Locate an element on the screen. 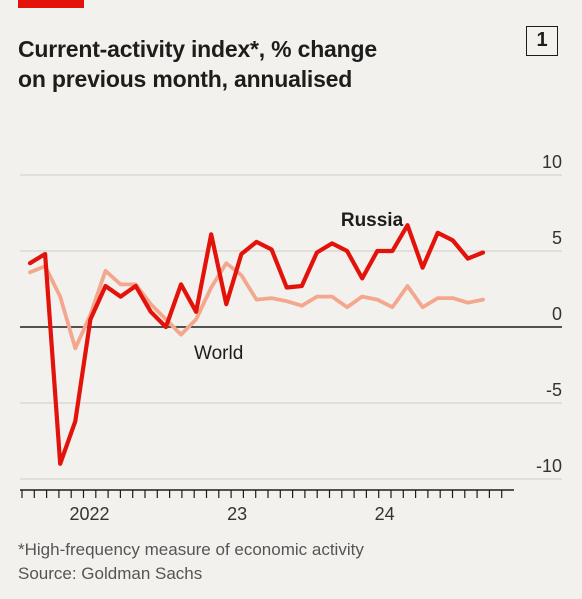 The image size is (582, 599). x-tick-label: 24 is located at coordinates (385, 514).